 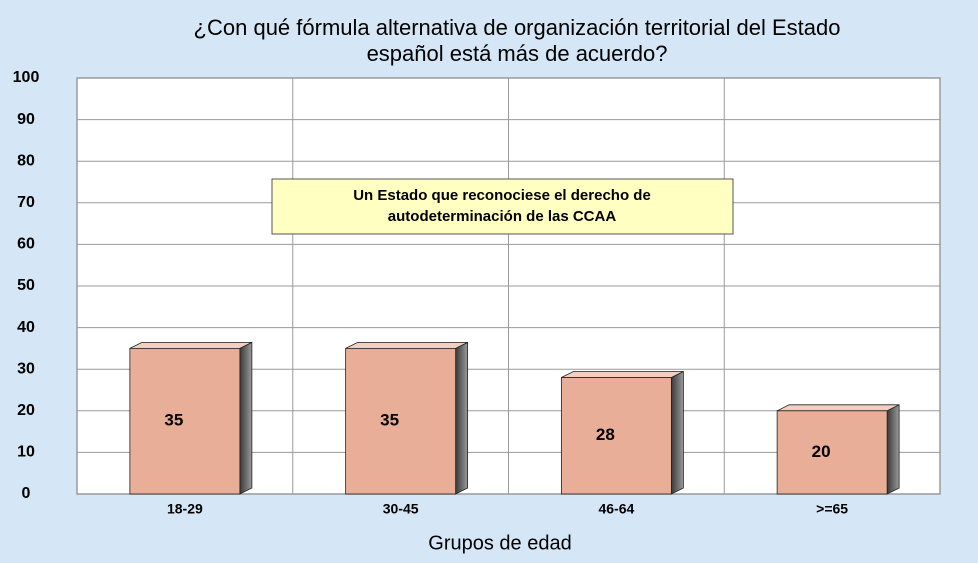 What do you see at coordinates (401, 509) in the screenshot?
I see `x-tick-label: 30-45` at bounding box center [401, 509].